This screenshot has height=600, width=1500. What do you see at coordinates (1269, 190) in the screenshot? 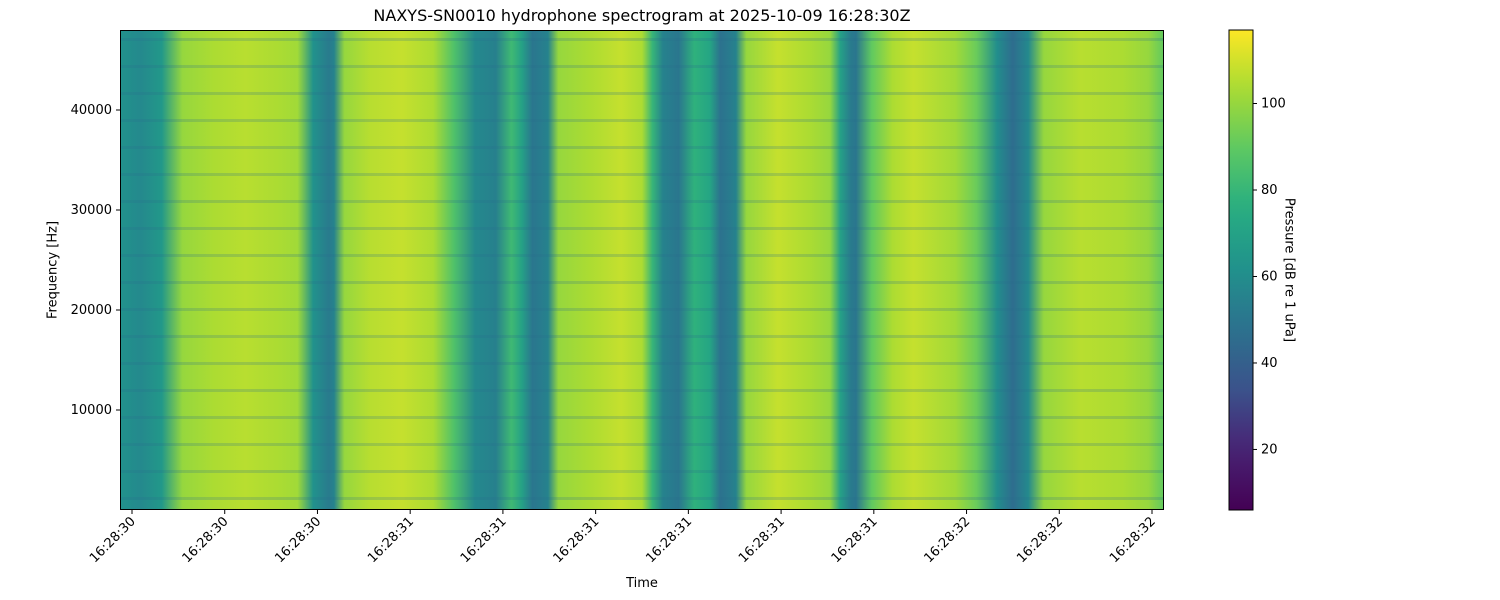
I see `colorbar-tick-label: 80` at bounding box center [1269, 190].